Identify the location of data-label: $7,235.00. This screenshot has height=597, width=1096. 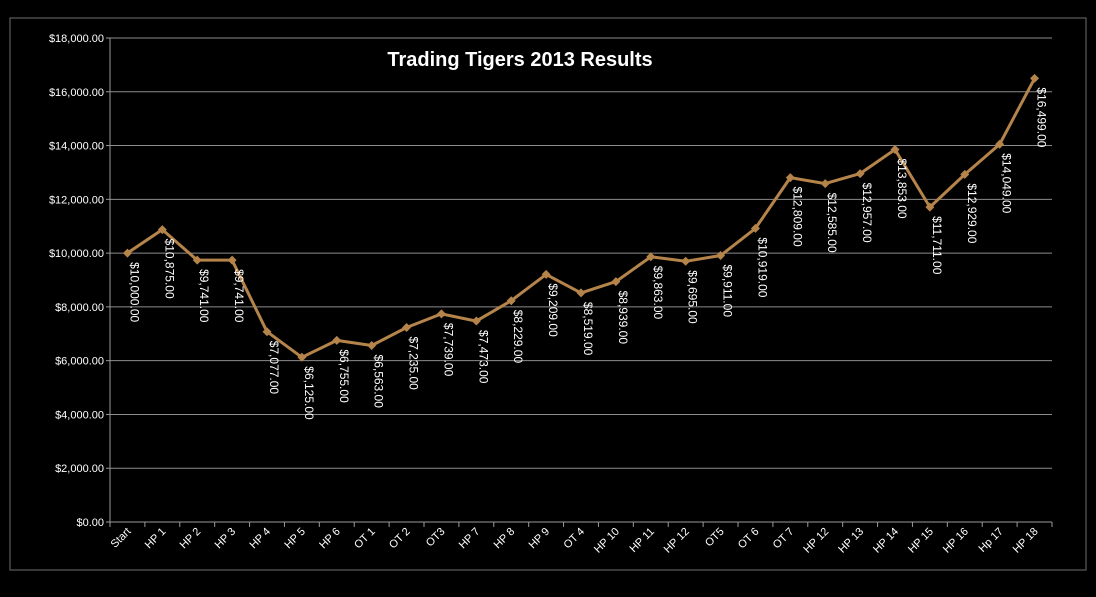
(414, 363).